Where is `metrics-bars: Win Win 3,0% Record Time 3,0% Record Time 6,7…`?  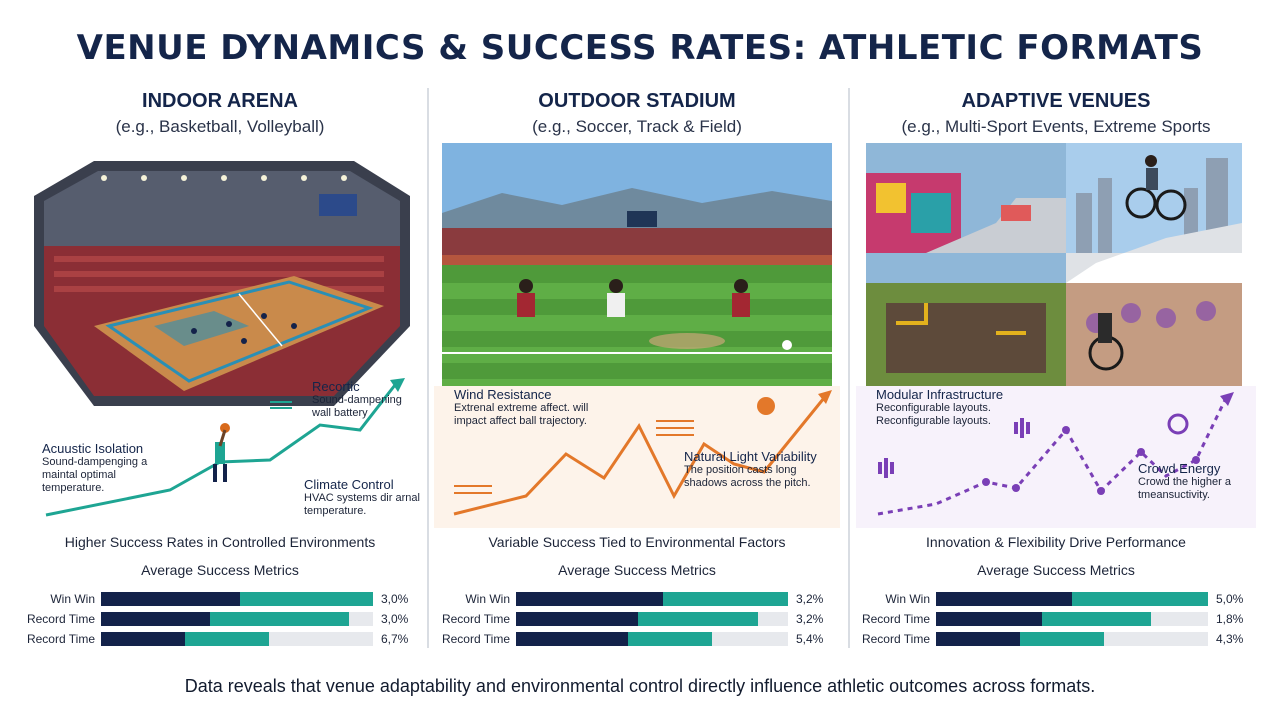
metrics-bars: Win Win 3,0% Record Time 3,0% Record Time 6,7… is located at coordinates (217, 622).